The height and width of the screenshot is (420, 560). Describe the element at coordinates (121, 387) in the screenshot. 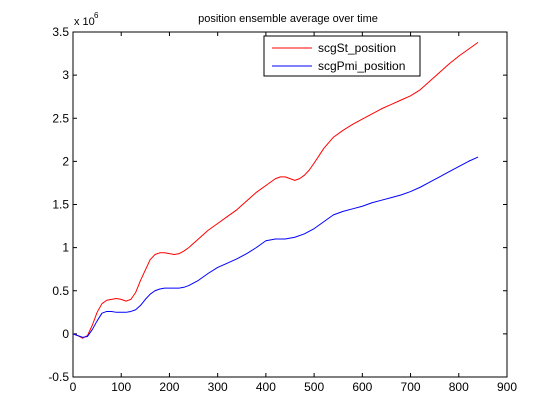

I see `x-tick-label: 100` at that location.